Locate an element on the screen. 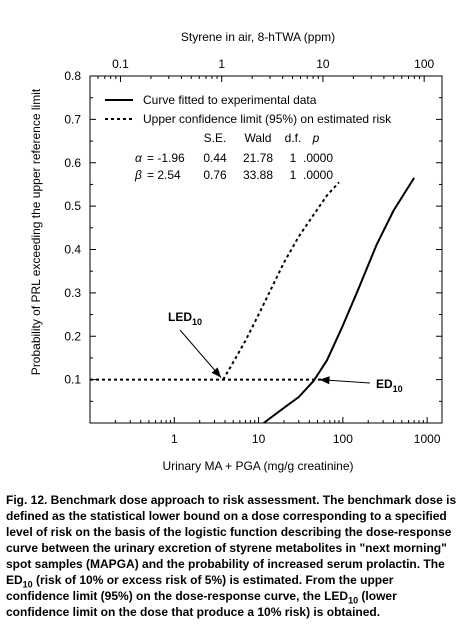 Image resolution: width=468 pixels, height=644 pixels. fitted-curve is located at coordinates (339, 300).